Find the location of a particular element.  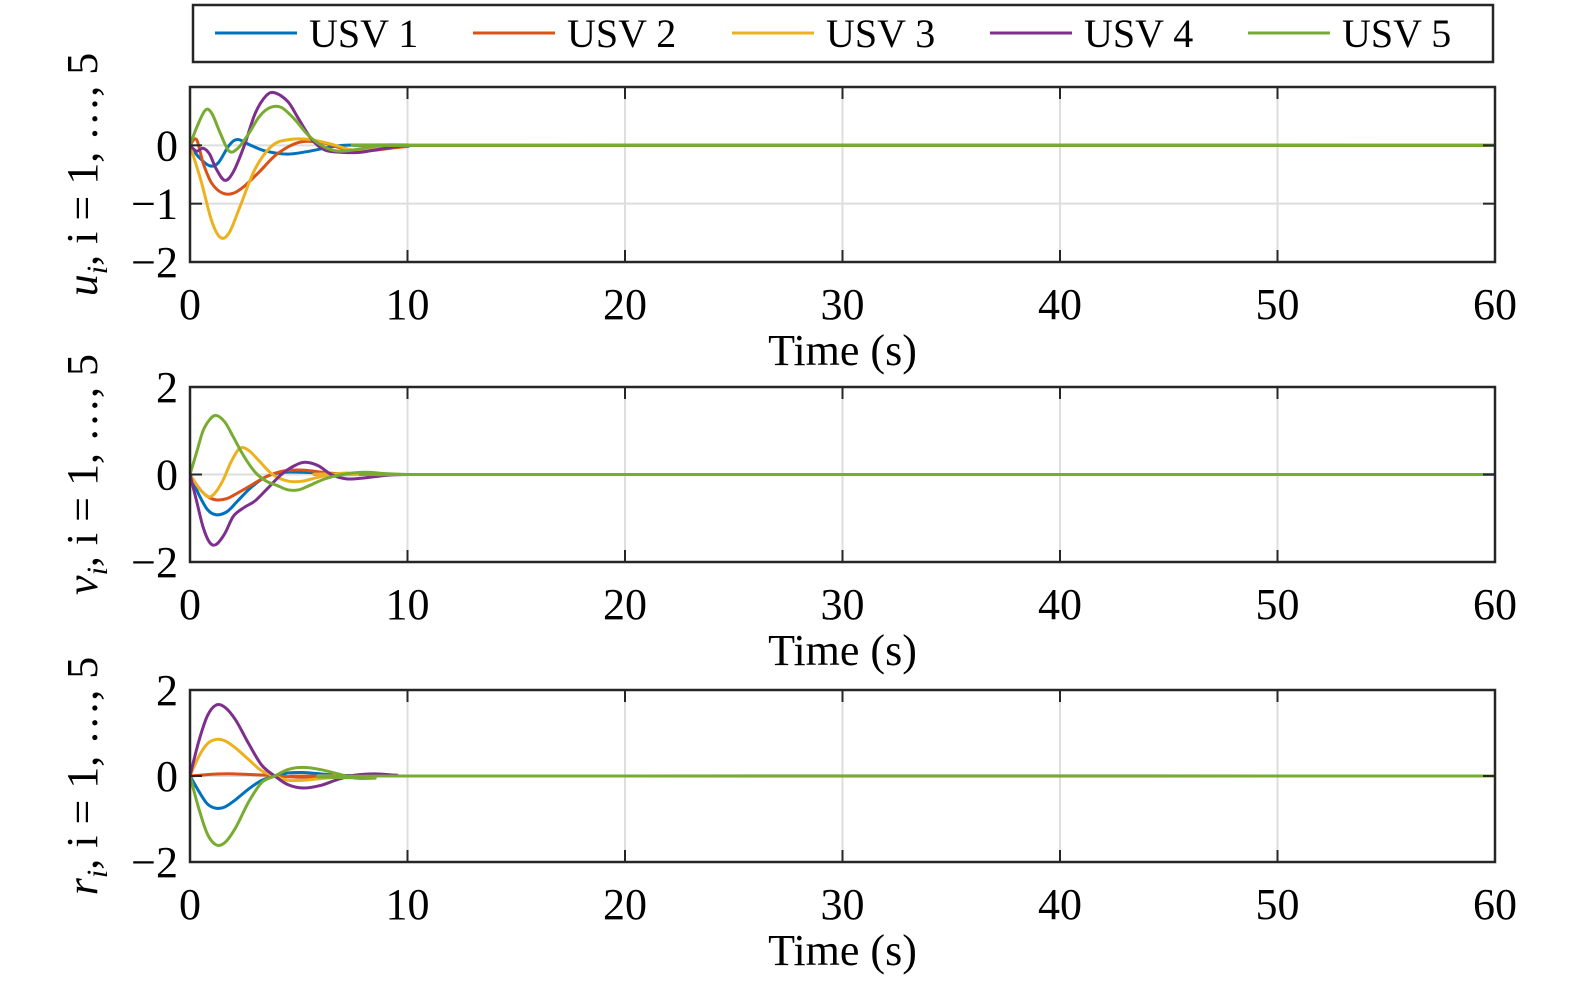

legend-label: USV 2 is located at coordinates (621, 33).